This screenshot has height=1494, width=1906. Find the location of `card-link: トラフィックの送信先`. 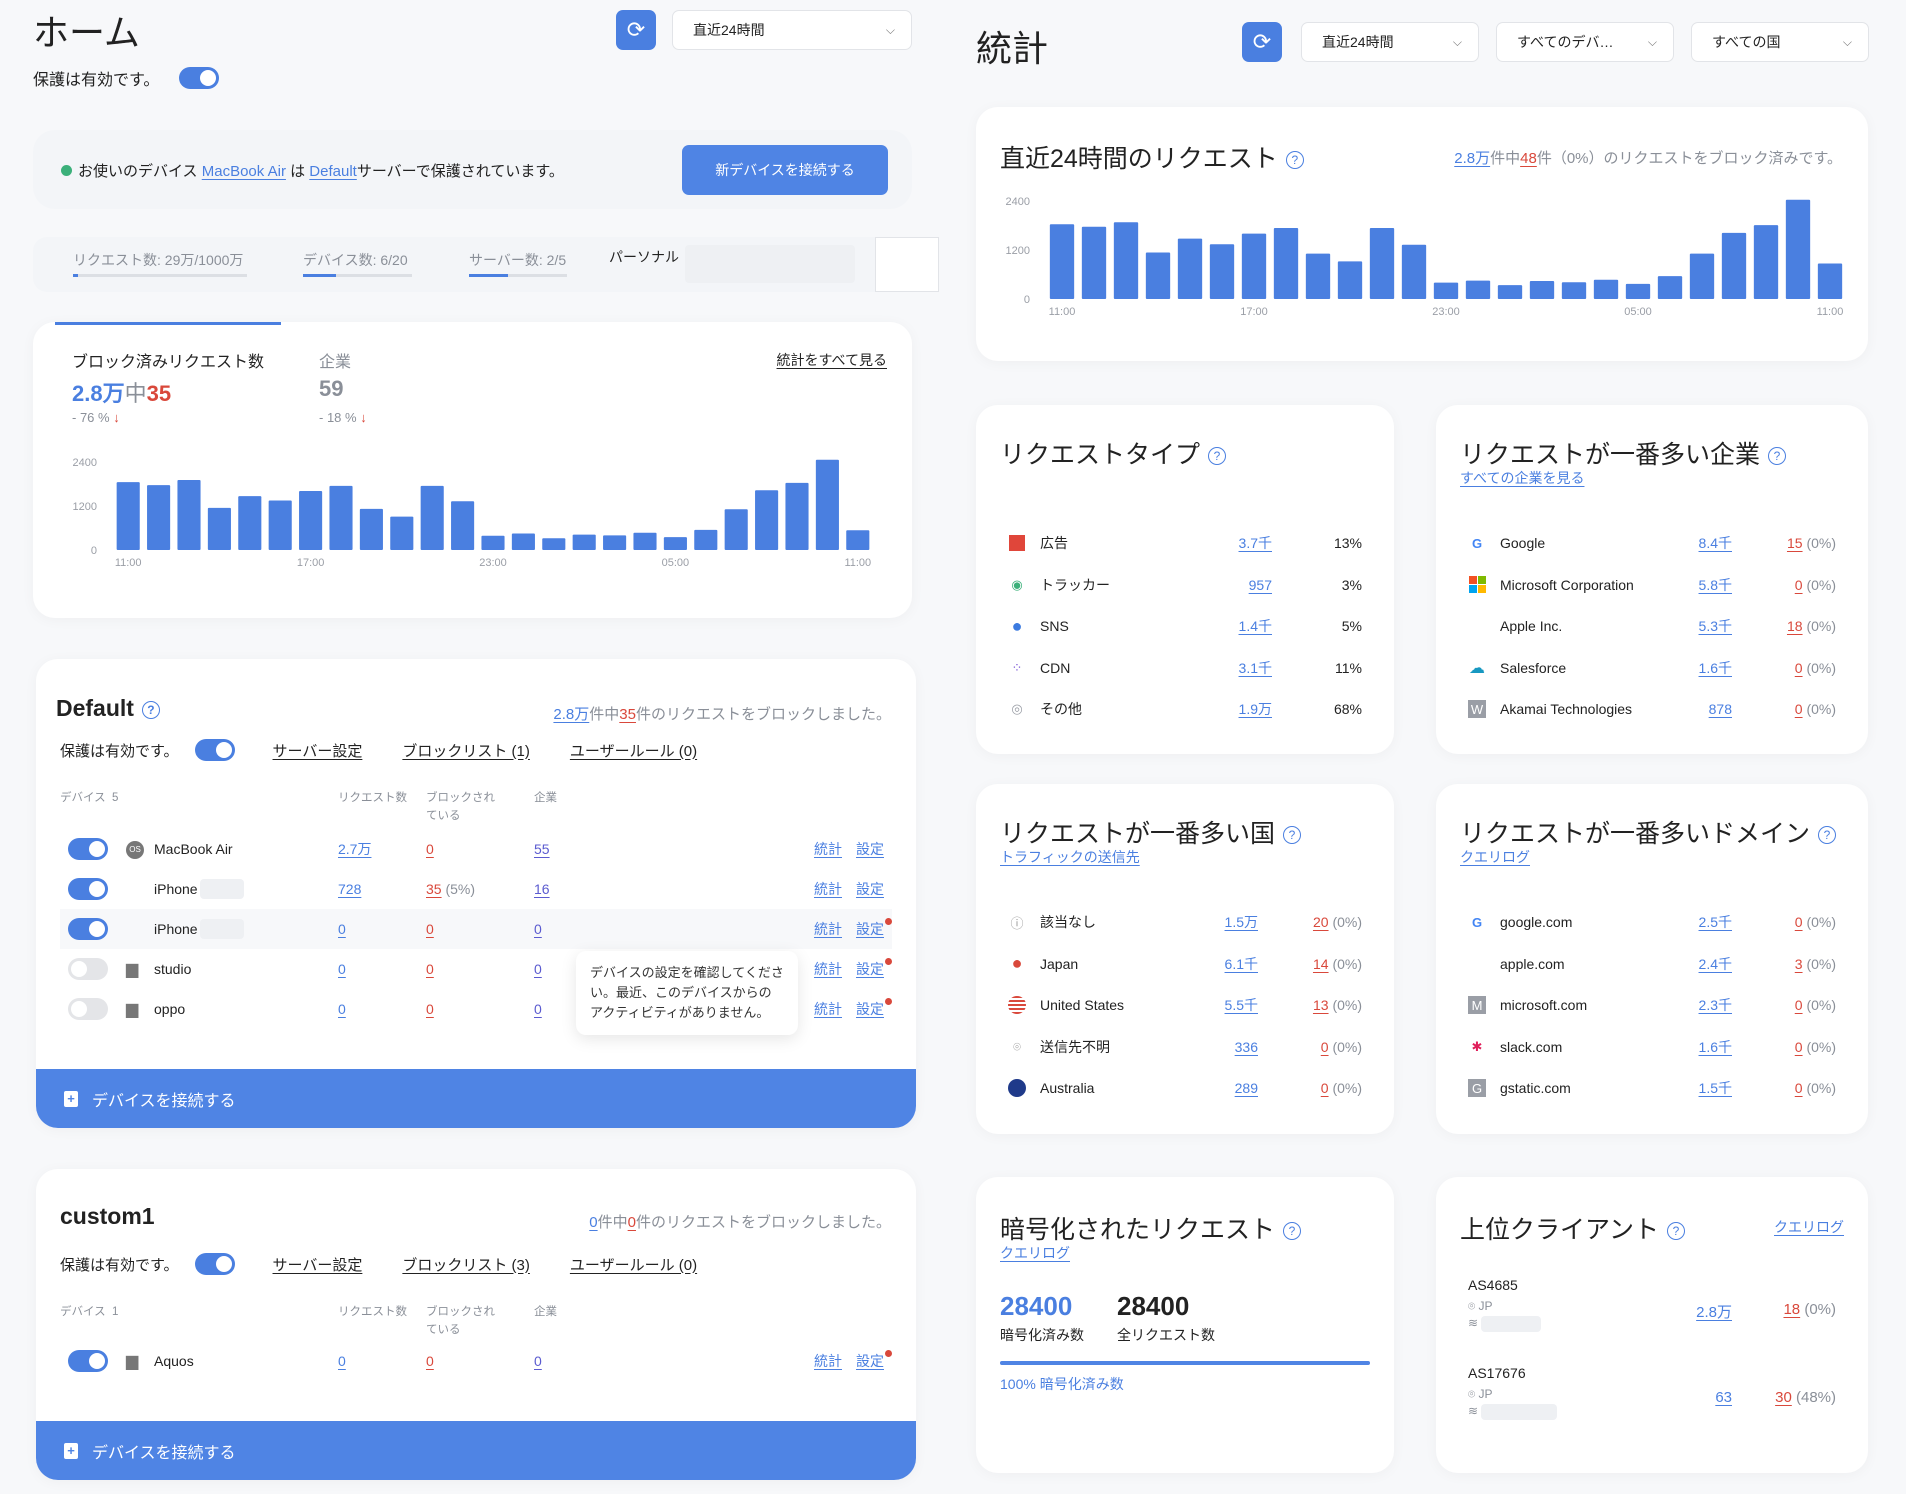

card-link: トラフィックの送信先 is located at coordinates (1070, 857).